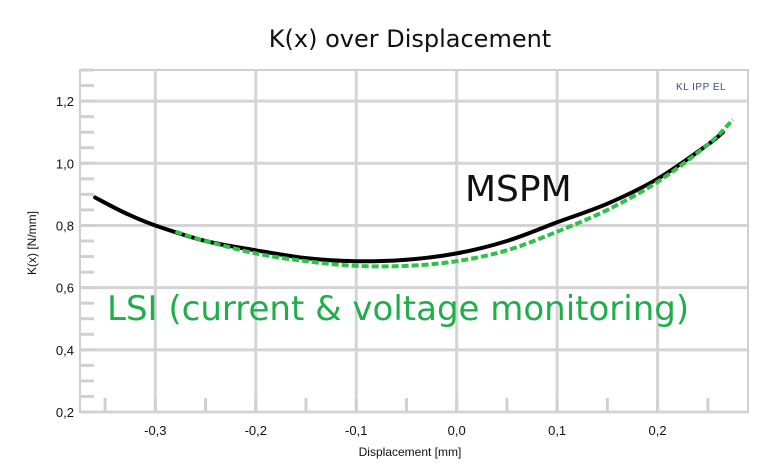 The width and height of the screenshot is (765, 475). Describe the element at coordinates (65, 350) in the screenshot. I see `y-tick-label: 0,4` at that location.